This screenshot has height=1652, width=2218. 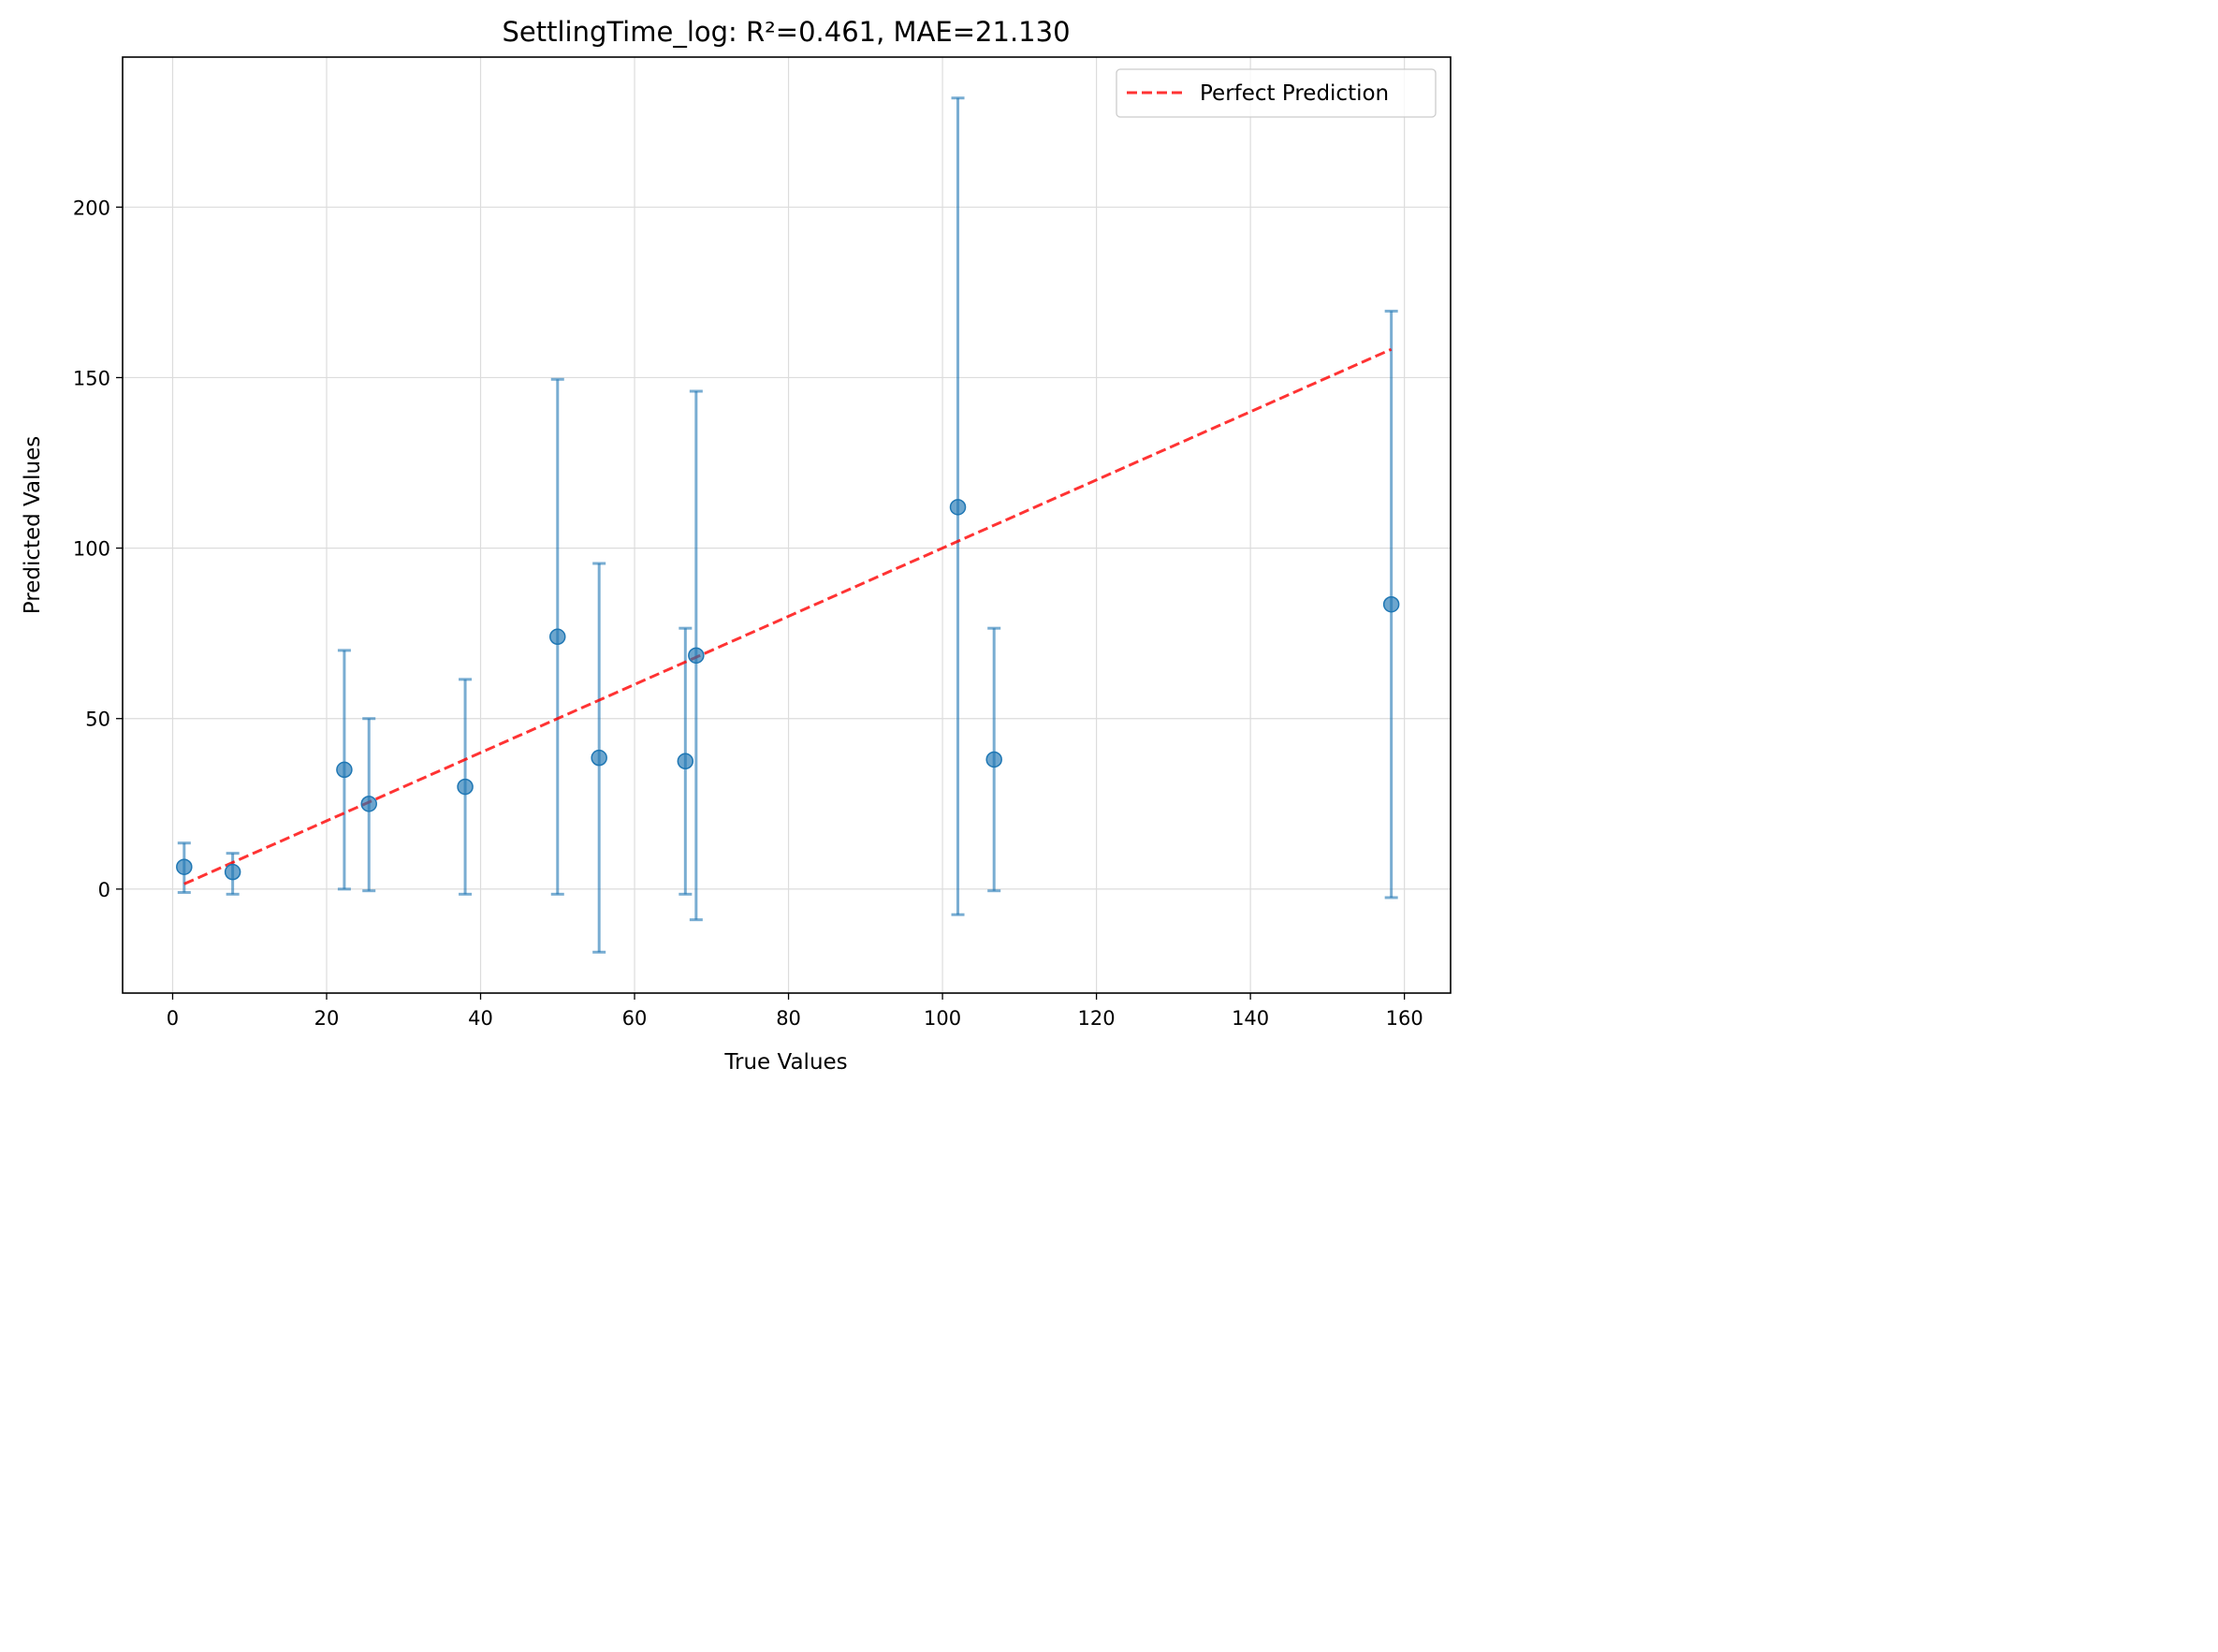 I want to click on x-tick-label: 0, so click(x=173, y=1018).